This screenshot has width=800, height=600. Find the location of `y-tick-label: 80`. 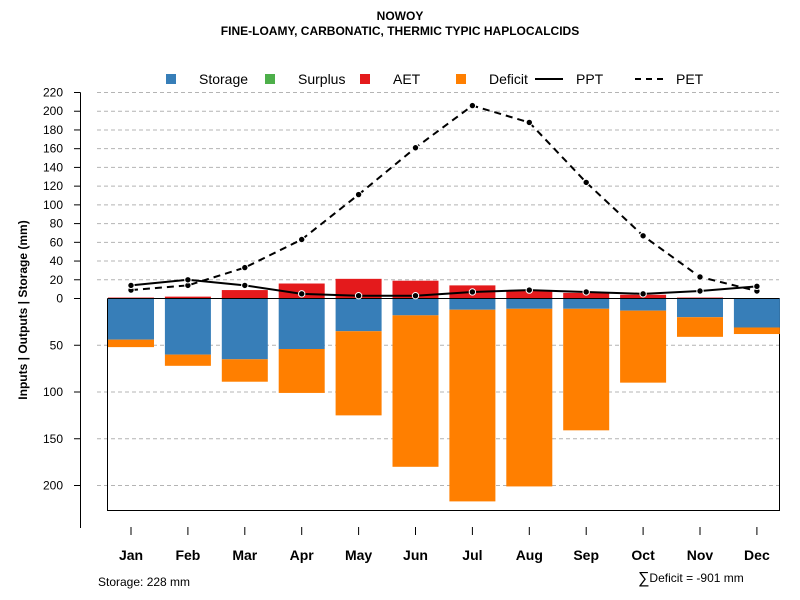

y-tick-label: 80 is located at coordinates (57, 224).